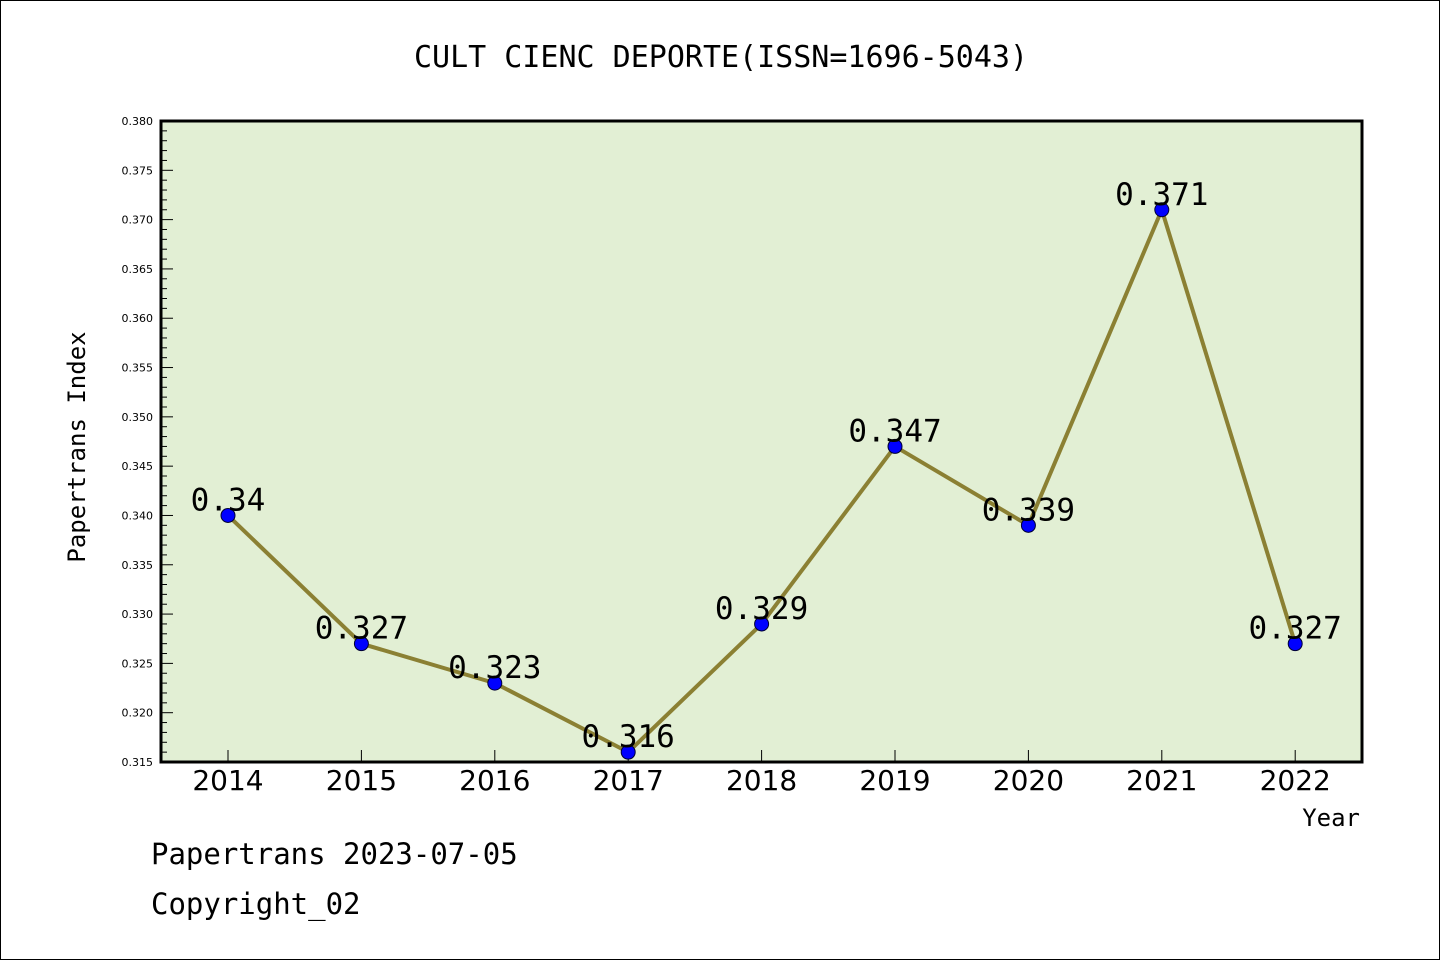 This screenshot has height=961, width=1440. I want to click on y-tick-label: 0.320, so click(138, 713).